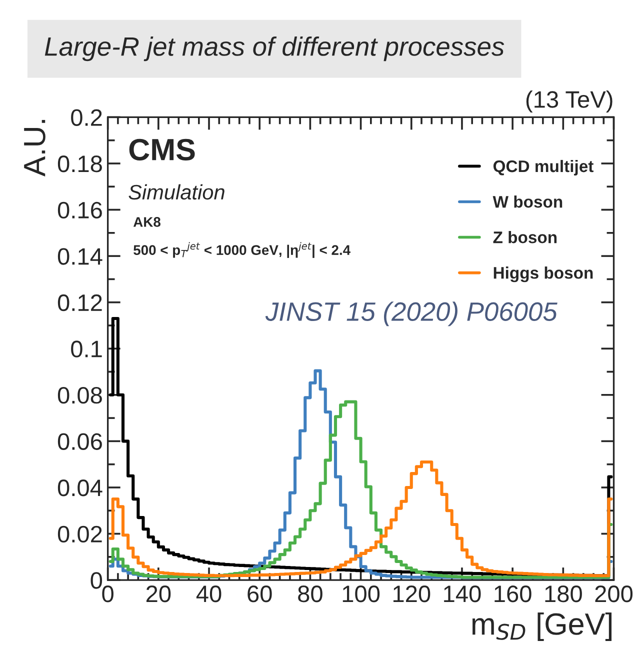 The width and height of the screenshot is (638, 651). What do you see at coordinates (158, 594) in the screenshot?
I see `x-tick-label: 20` at bounding box center [158, 594].